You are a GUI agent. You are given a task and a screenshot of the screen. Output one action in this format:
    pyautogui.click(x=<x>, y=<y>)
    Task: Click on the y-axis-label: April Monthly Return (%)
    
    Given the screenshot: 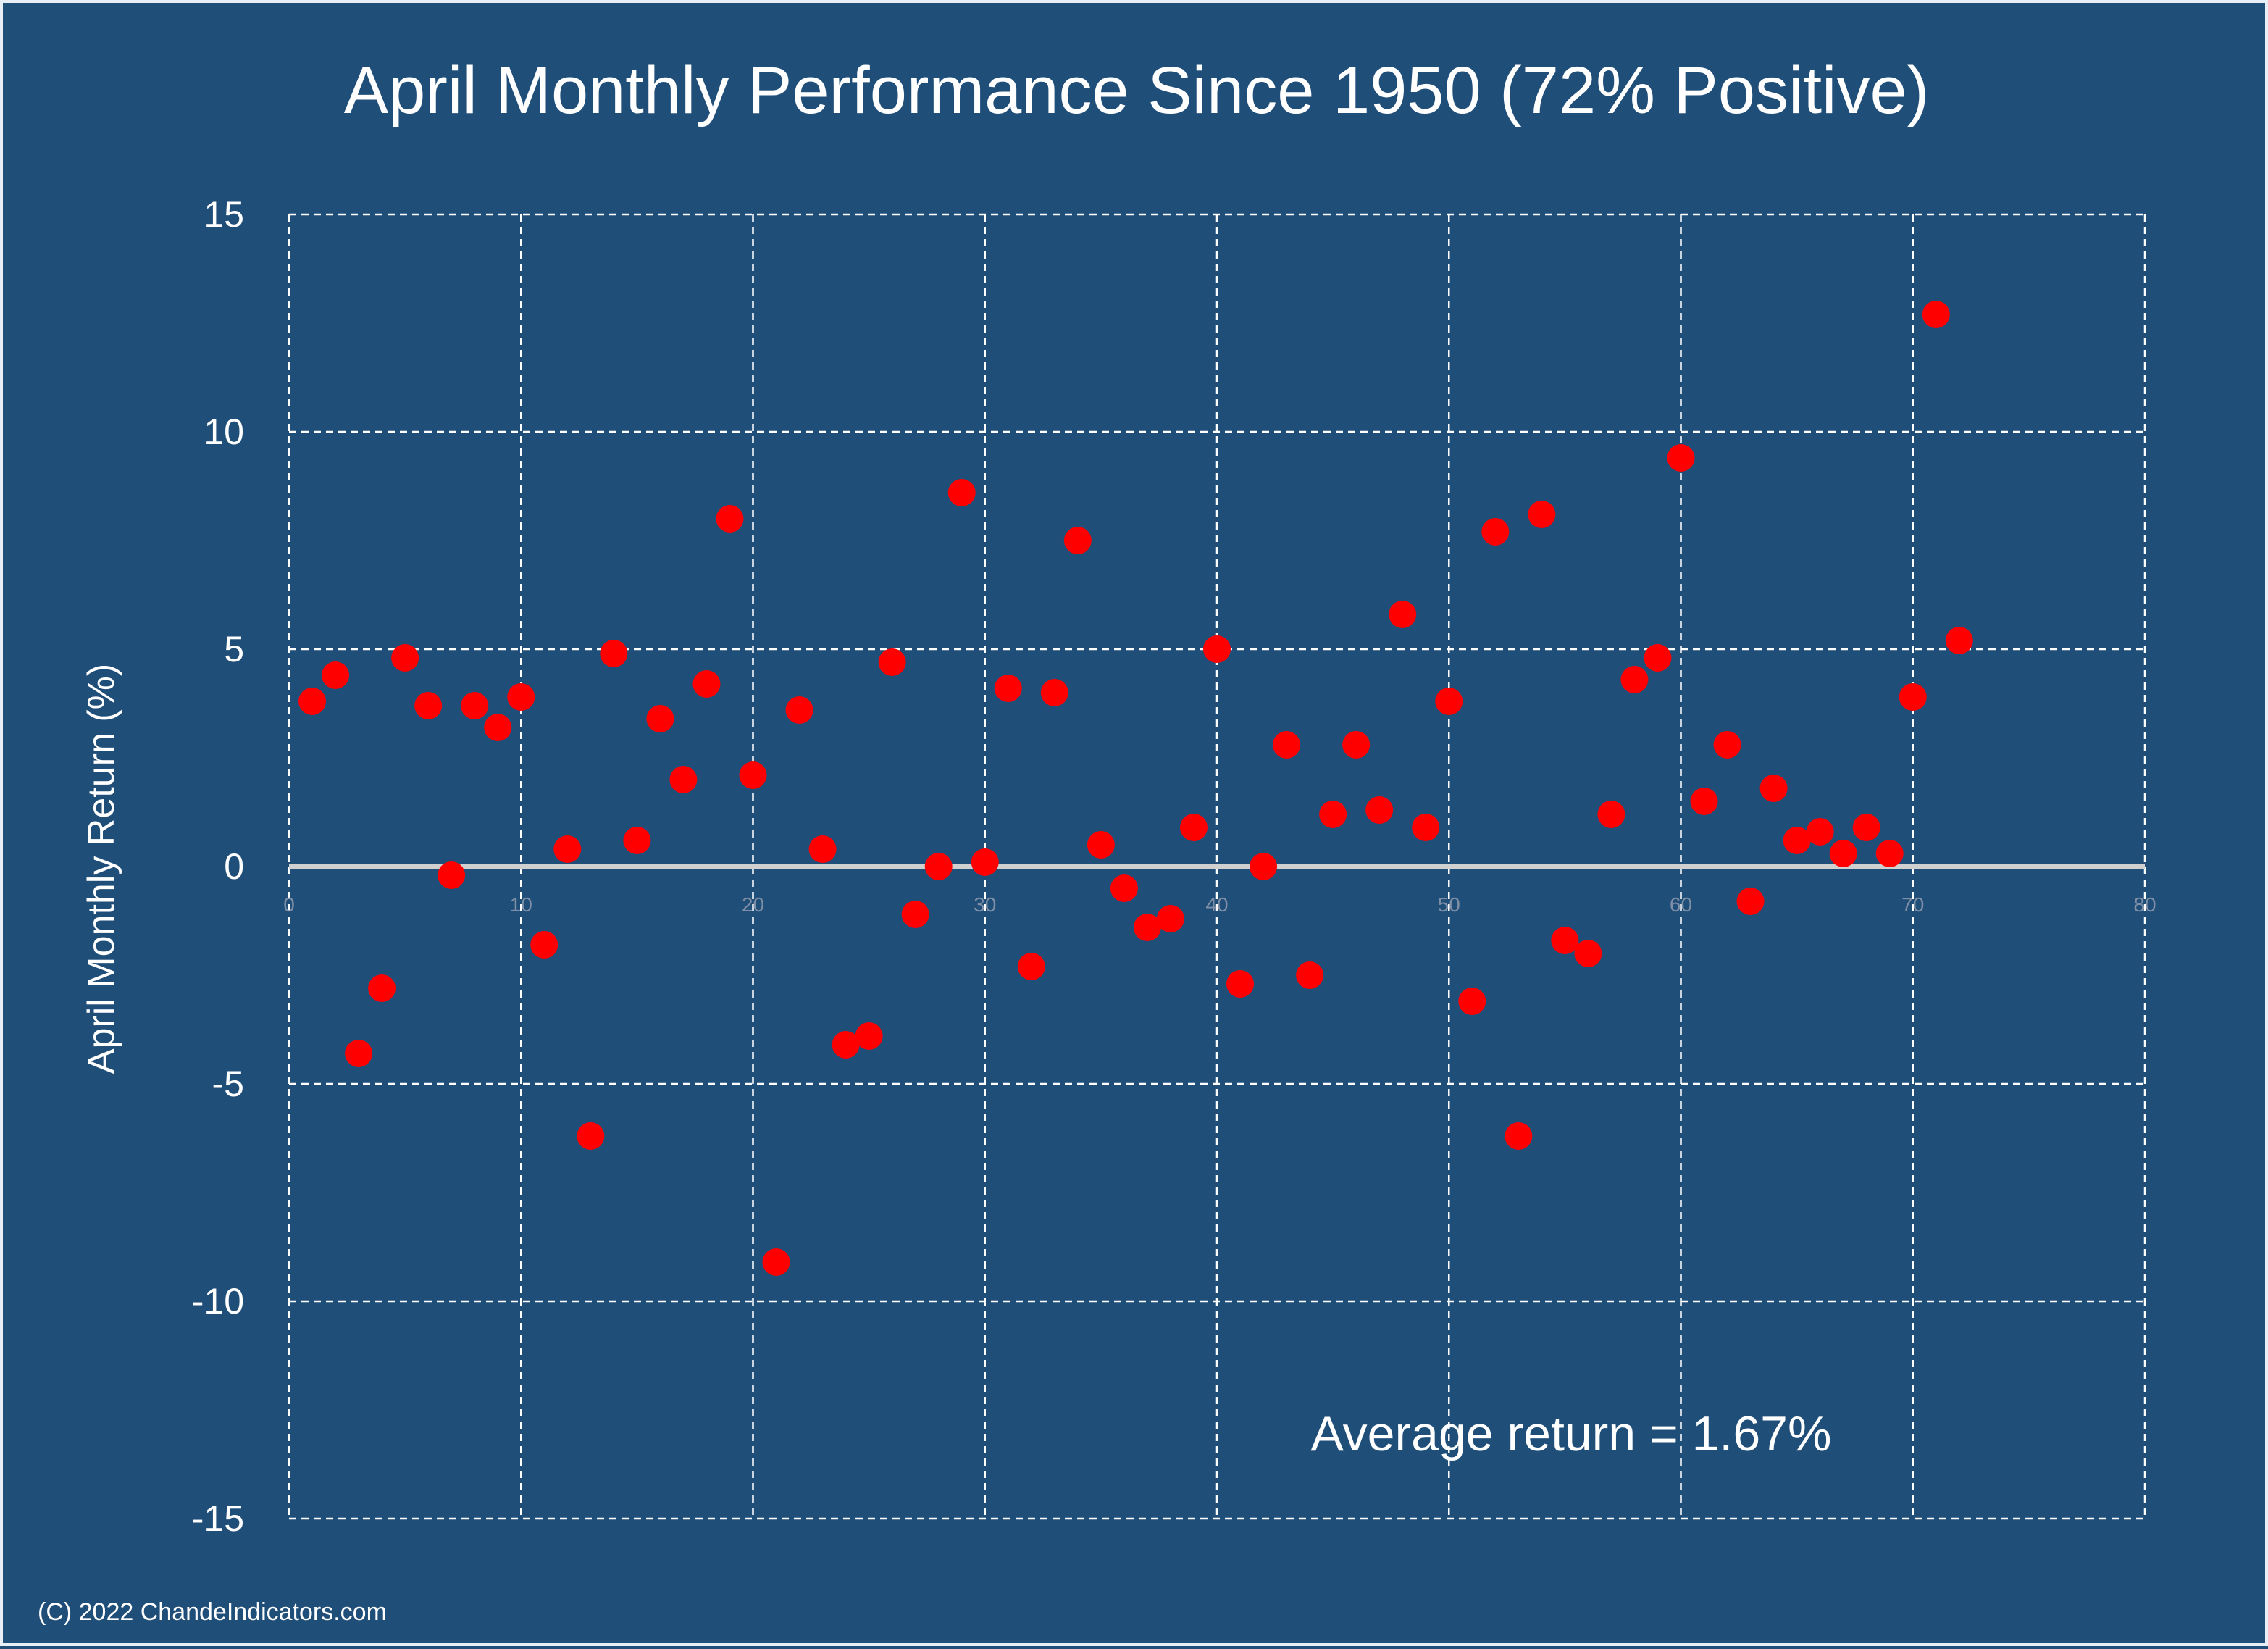 What is the action you would take?
    pyautogui.click(x=101, y=869)
    